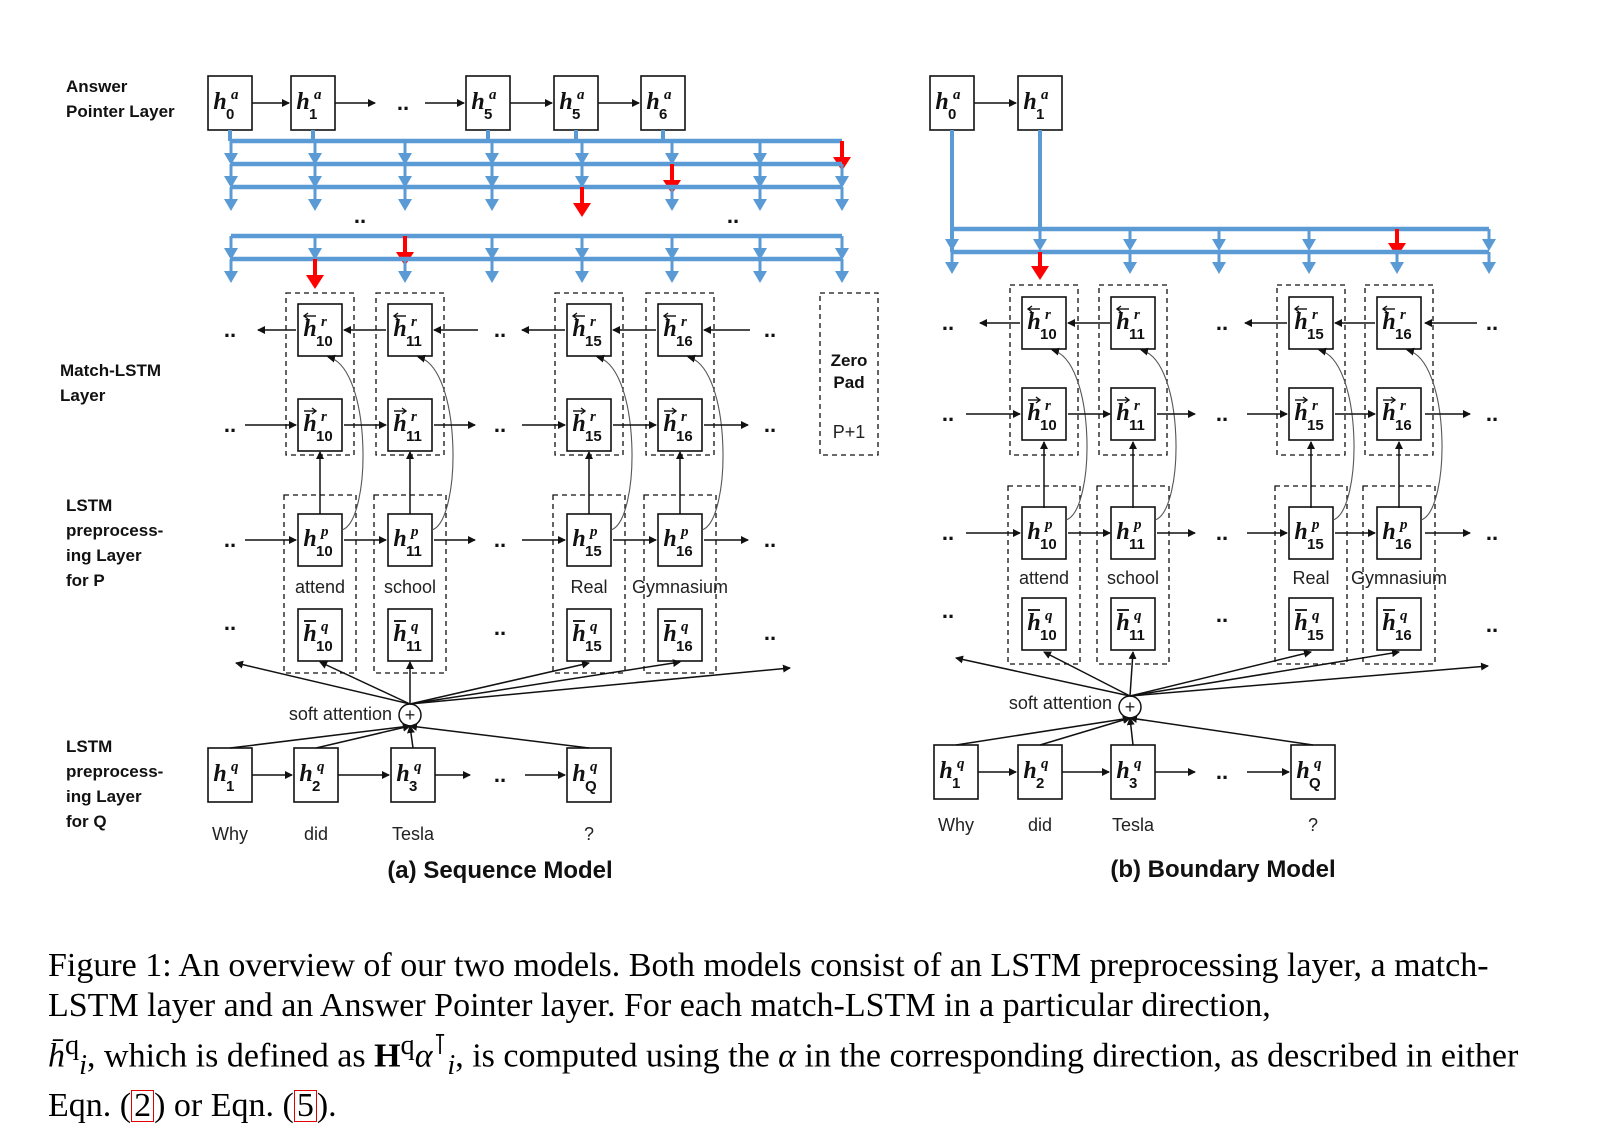 The height and width of the screenshot is (1138, 1624). I want to click on seq-hq-10-box, so click(320, 635).